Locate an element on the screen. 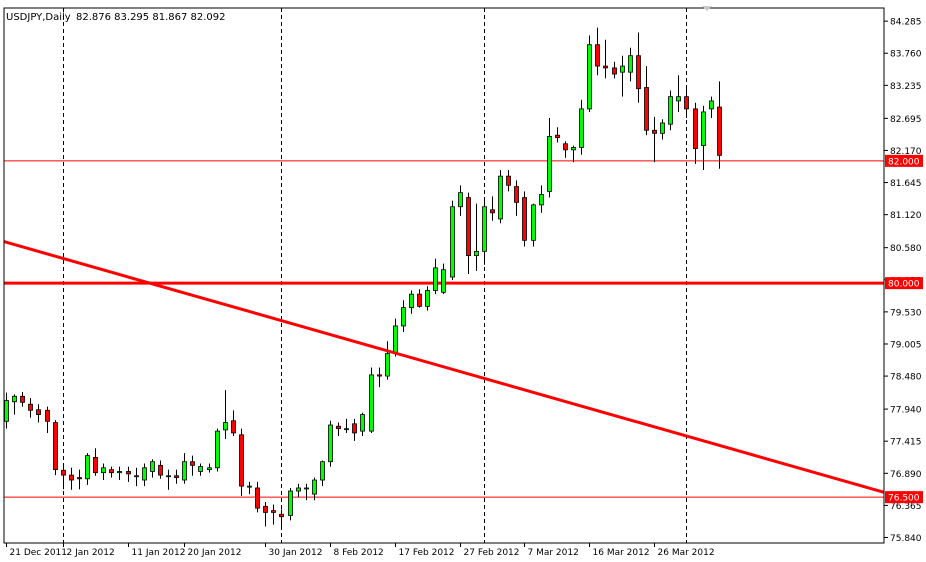 The image size is (926, 562). time-tick-label: 16 Mar 2012 is located at coordinates (621, 553).